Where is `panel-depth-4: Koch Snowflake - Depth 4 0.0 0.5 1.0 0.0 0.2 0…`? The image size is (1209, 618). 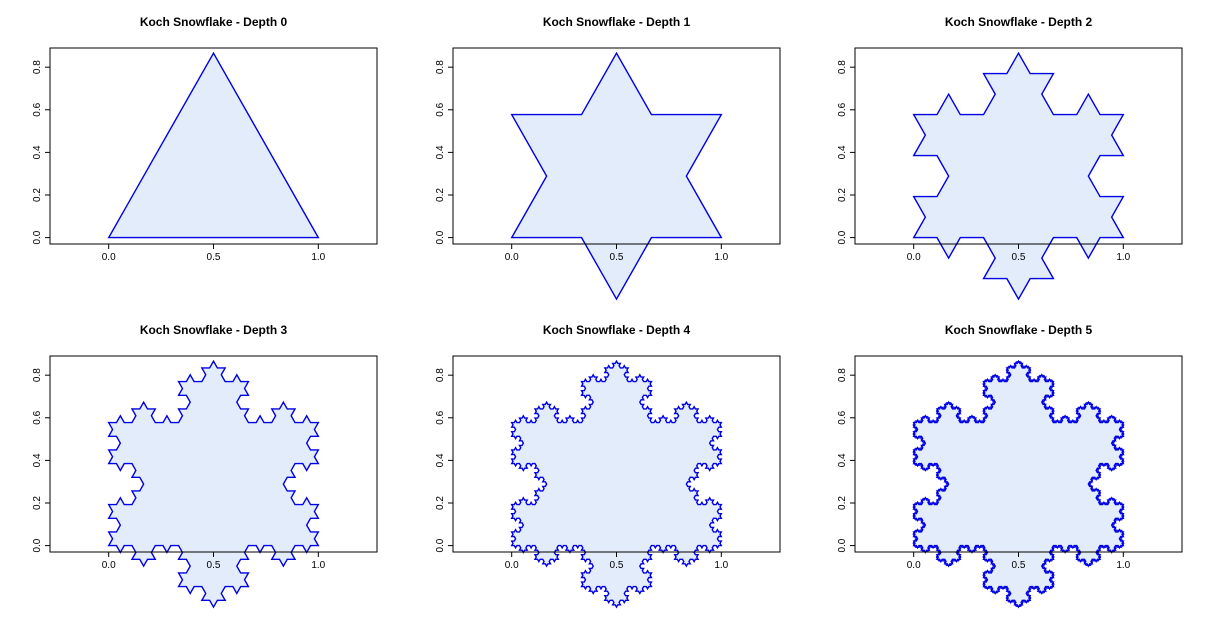
panel-depth-4: Koch Snowflake - Depth 4 0.0 0.5 1.0 0.0 0.2 0… is located at coordinates (608, 466).